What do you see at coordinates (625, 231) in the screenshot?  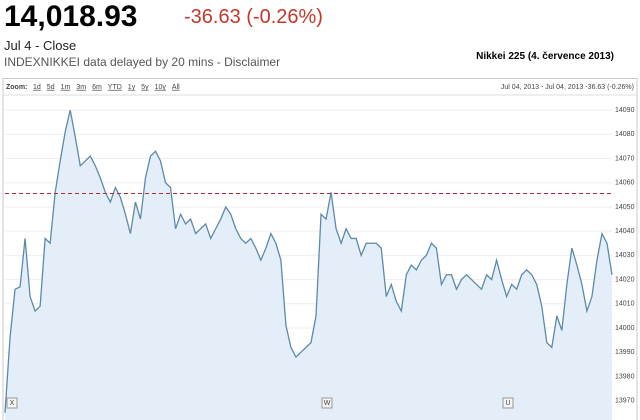 I see `y-tick-label: 14040` at bounding box center [625, 231].